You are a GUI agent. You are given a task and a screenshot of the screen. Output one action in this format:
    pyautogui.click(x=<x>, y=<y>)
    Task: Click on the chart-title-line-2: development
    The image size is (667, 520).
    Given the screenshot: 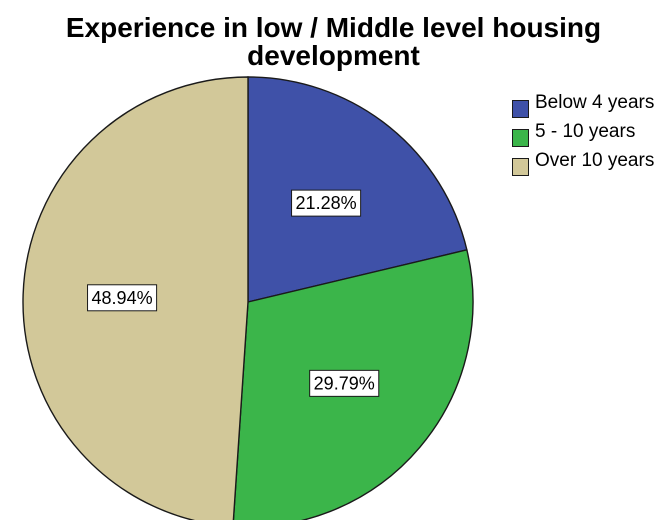 What is the action you would take?
    pyautogui.click(x=333, y=55)
    